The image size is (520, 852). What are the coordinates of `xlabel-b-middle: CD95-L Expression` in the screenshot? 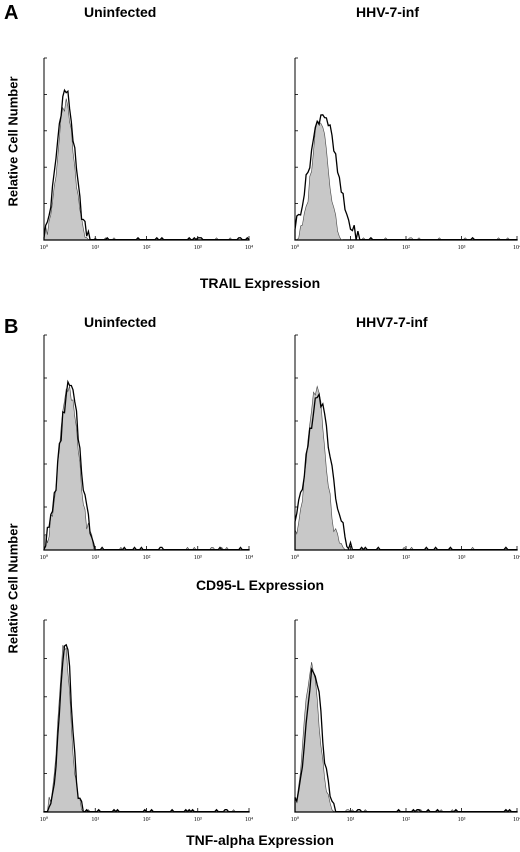 It's located at (260, 585).